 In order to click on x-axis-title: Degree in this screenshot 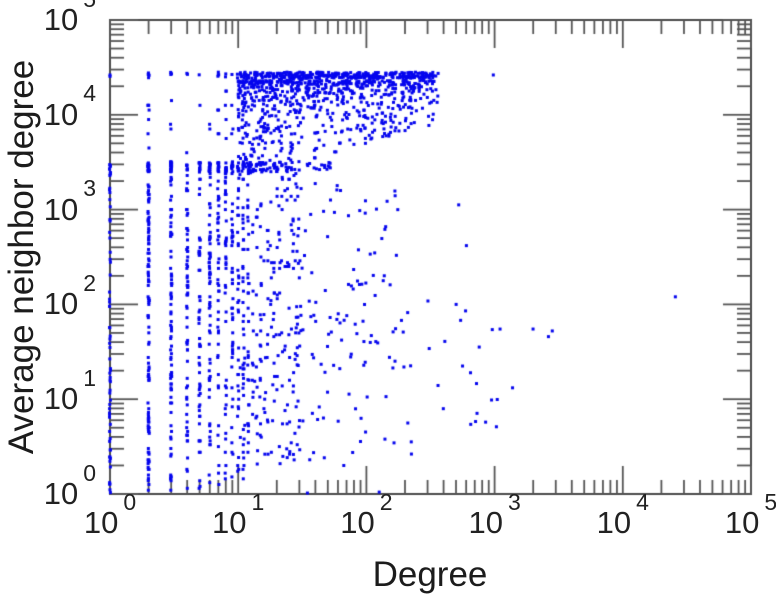, I will do `click(430, 574)`.